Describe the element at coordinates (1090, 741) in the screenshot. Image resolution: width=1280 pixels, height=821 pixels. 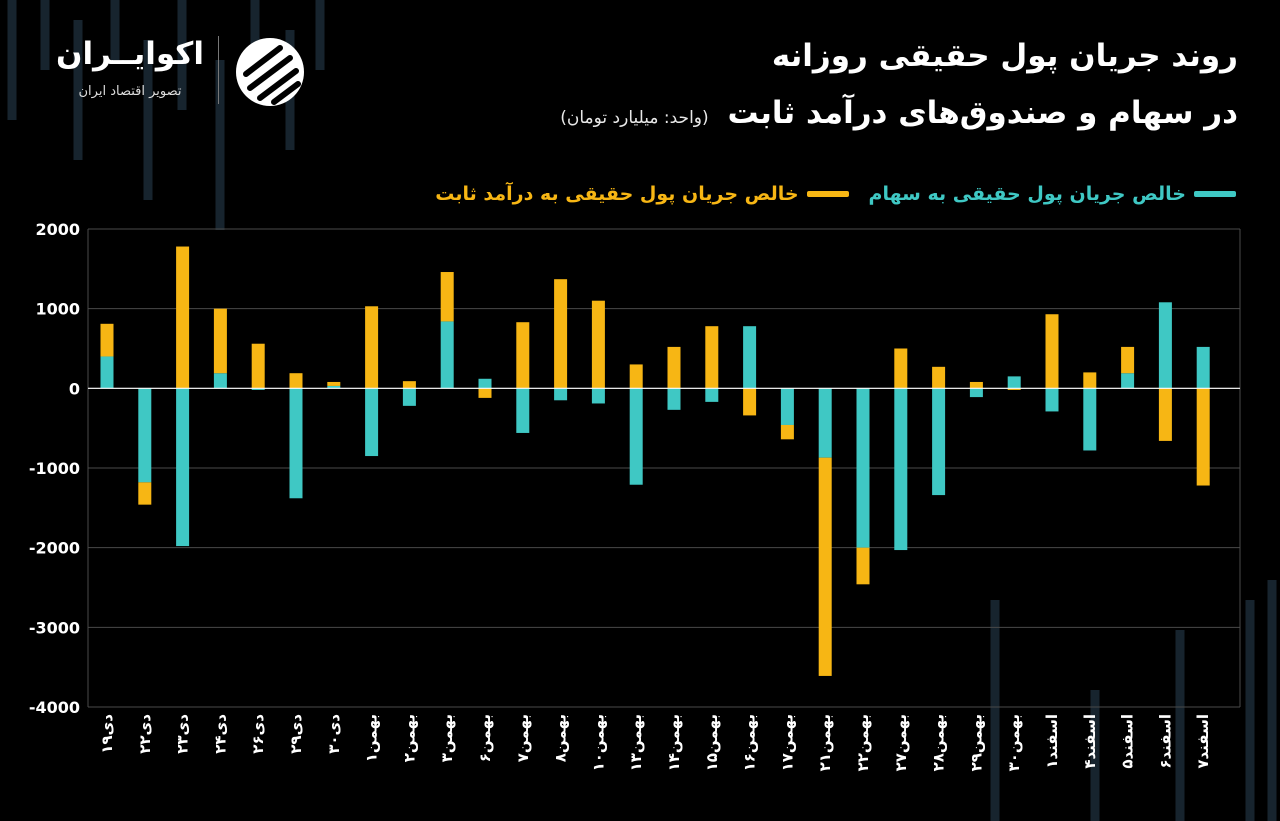
I see `x-tick-label: اسفند۴` at that location.